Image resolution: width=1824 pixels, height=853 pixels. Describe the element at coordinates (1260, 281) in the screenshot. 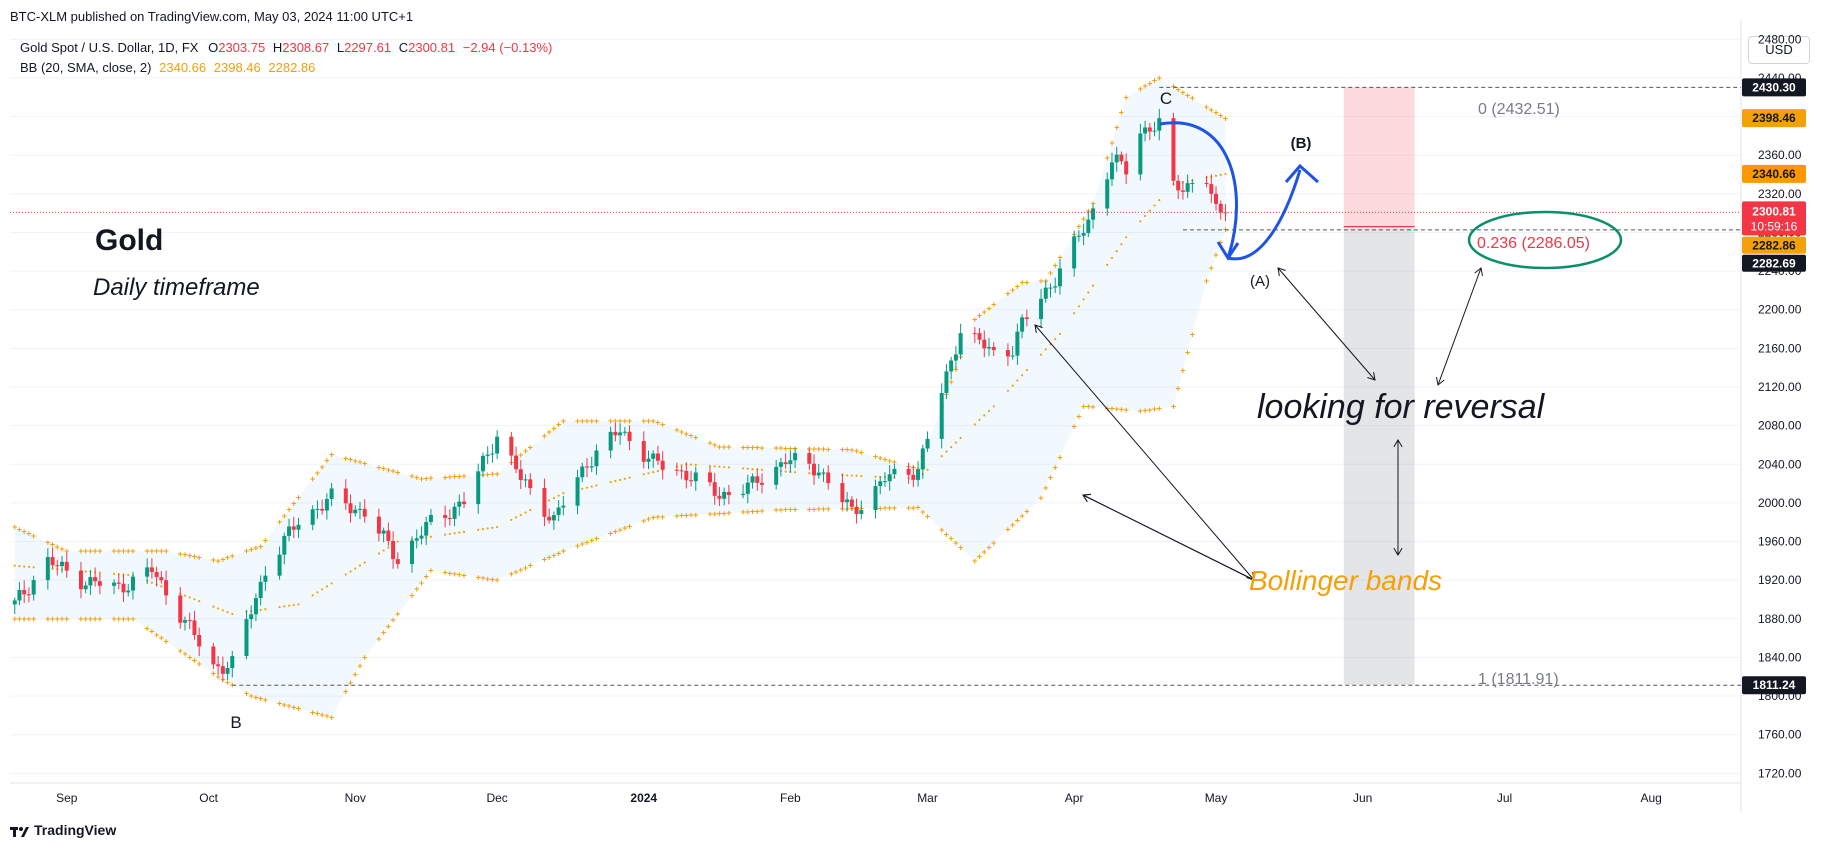

I see `wave-label-a: (A)` at that location.